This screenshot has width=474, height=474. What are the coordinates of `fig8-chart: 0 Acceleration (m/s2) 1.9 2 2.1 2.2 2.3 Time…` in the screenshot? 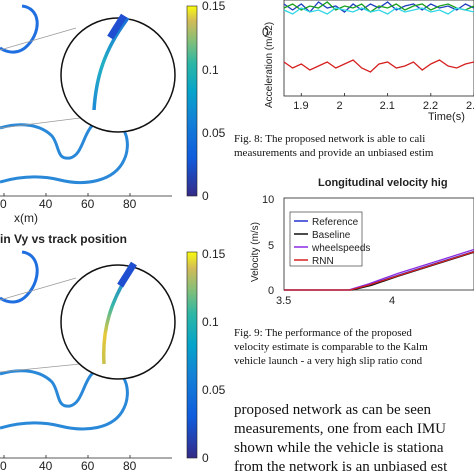 It's located at (368, 61).